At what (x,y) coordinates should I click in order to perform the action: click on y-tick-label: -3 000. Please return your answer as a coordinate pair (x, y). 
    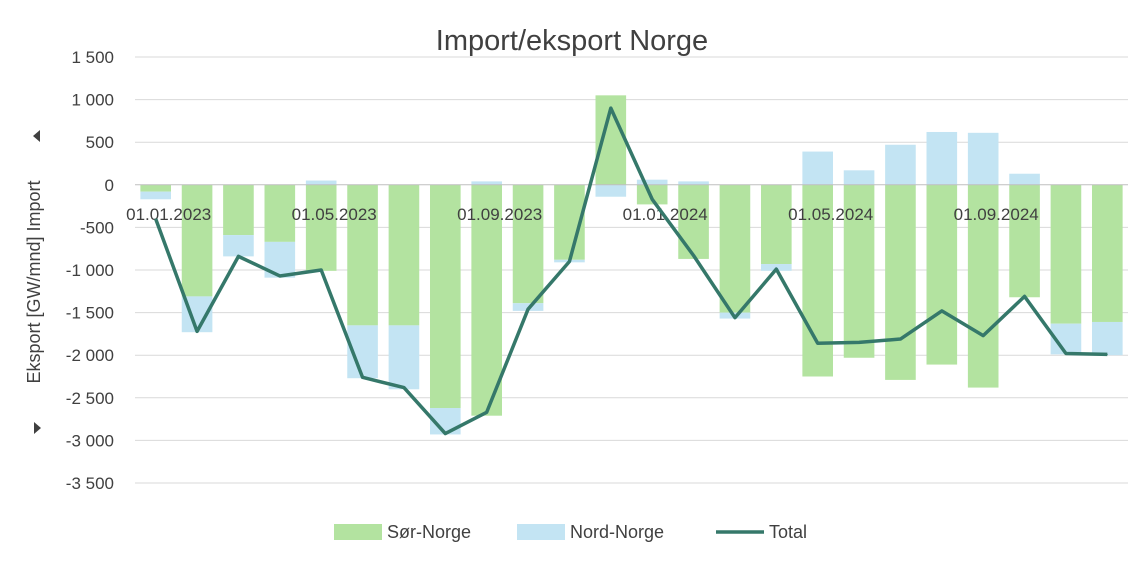
    Looking at the image, I should click on (90, 440).